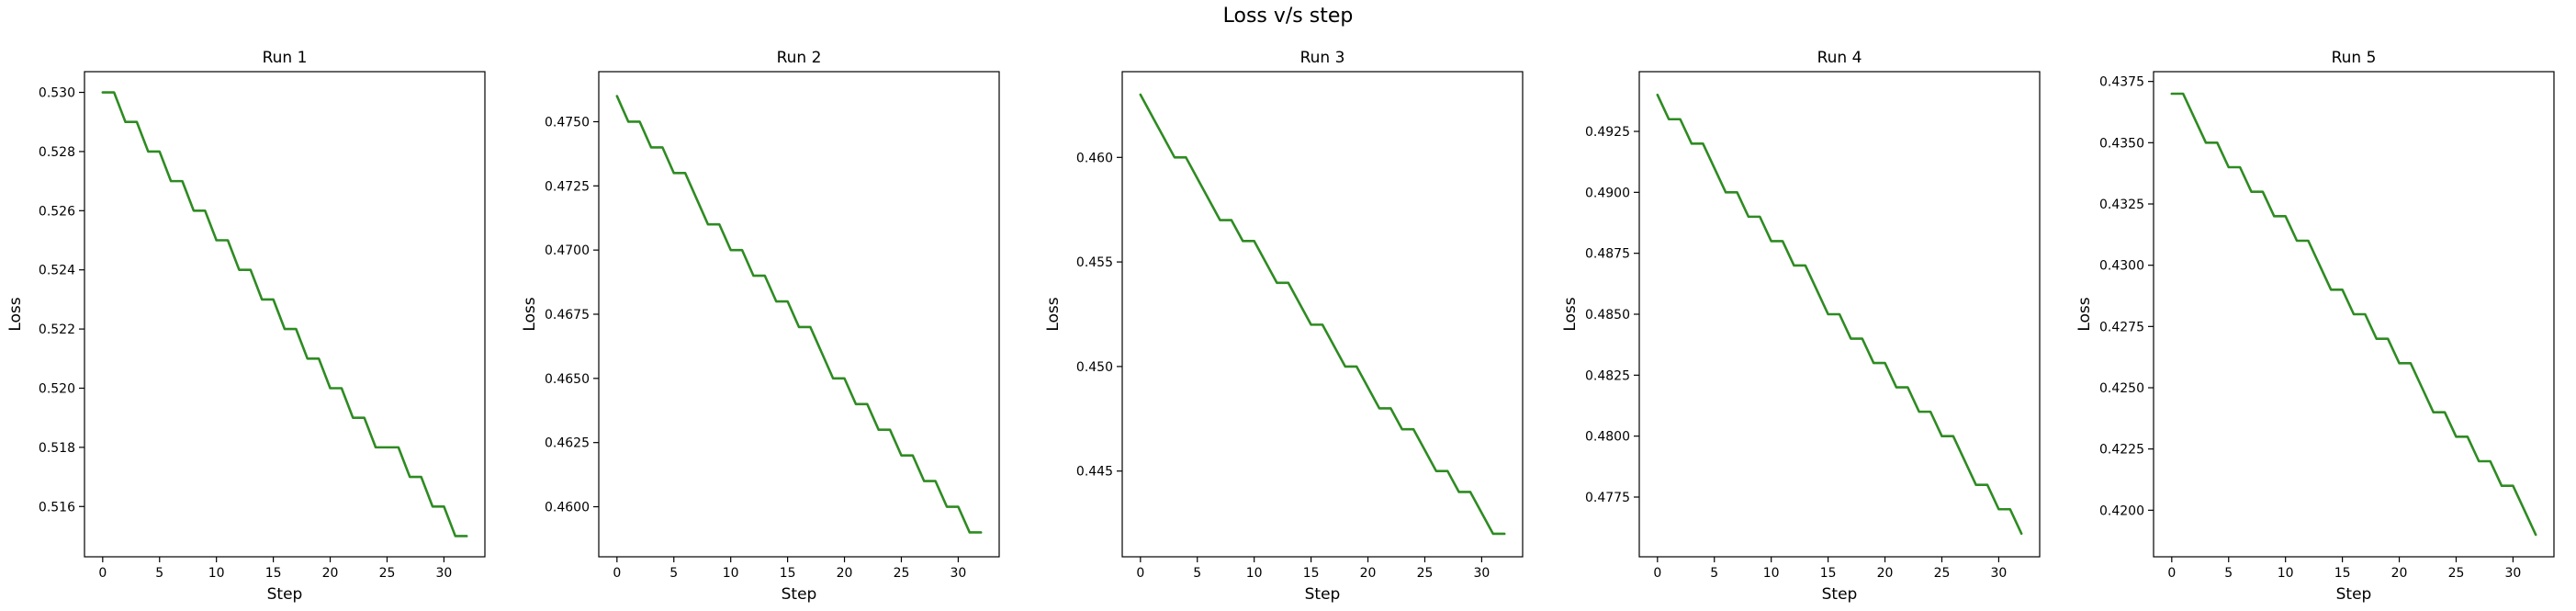 The image size is (2576, 611). Describe the element at coordinates (2121, 205) in the screenshot. I see `y-tick-label: 0.4325` at that location.